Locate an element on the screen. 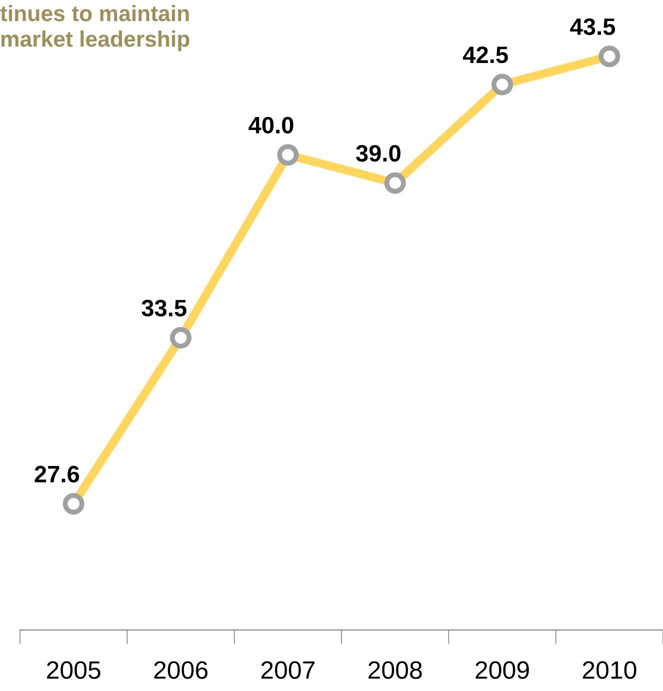 This screenshot has width=663, height=691. data-label: 40.0 is located at coordinates (271, 125).